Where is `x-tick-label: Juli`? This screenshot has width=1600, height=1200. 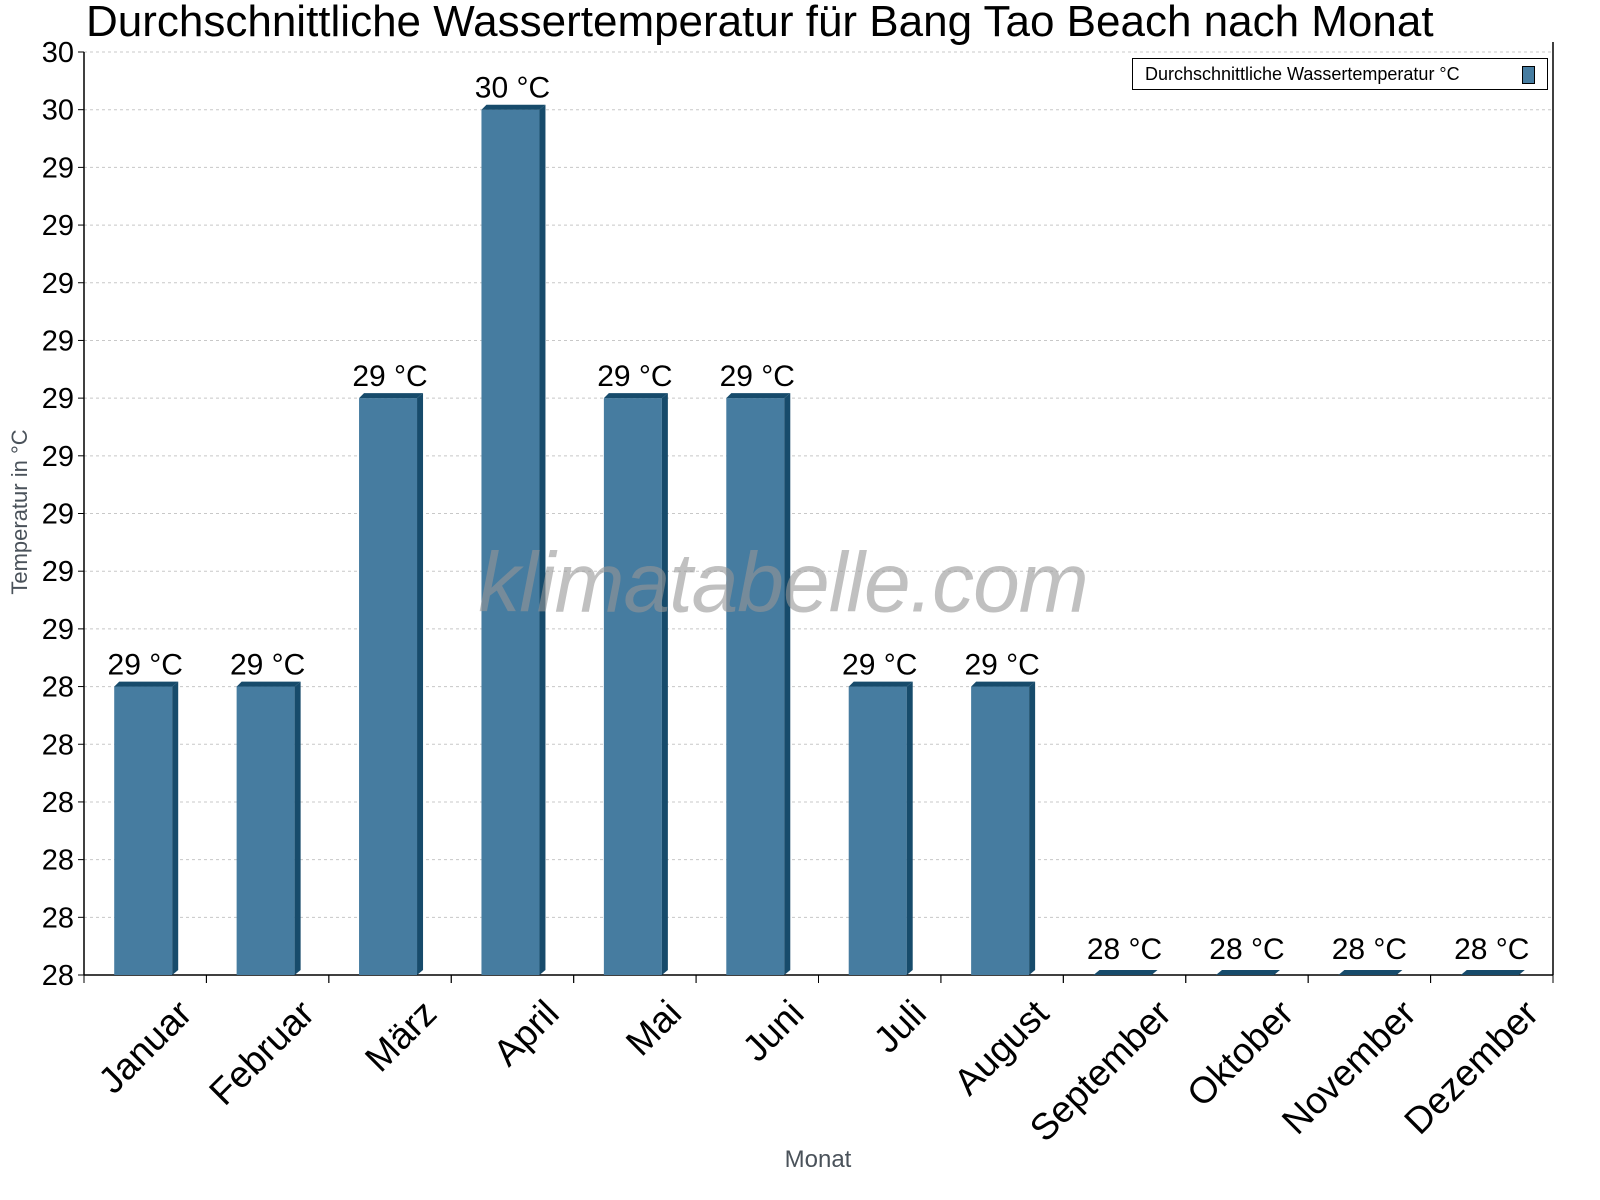 x-tick-label: Juli is located at coordinates (900, 1026).